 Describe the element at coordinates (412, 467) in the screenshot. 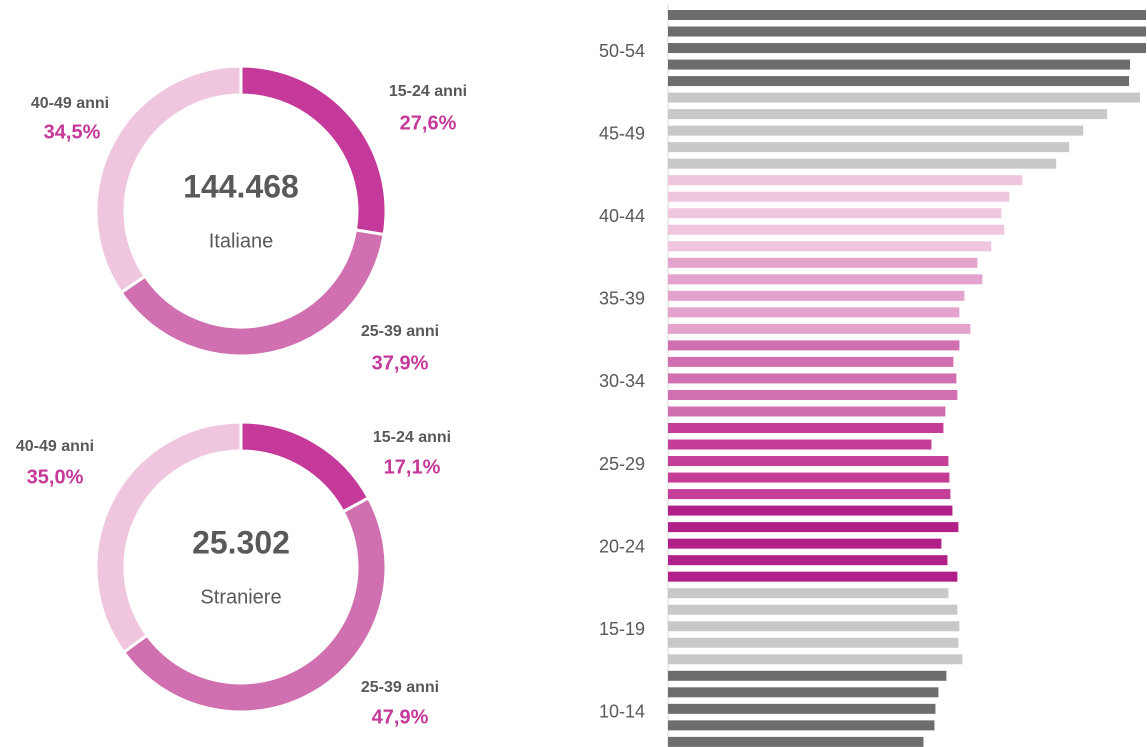

I see `slice-value-label: 17,1%` at that location.